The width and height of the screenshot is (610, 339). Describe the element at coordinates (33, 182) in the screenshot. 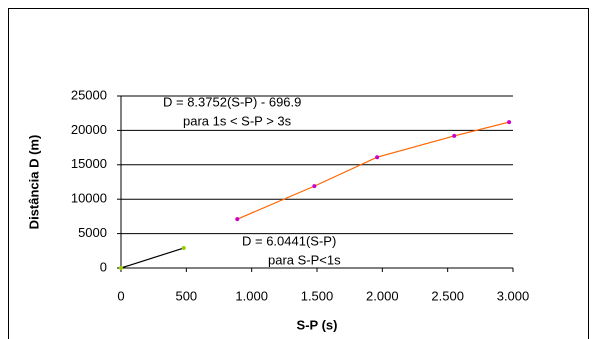

I see `y-axis-title: Distância D (m)` at that location.